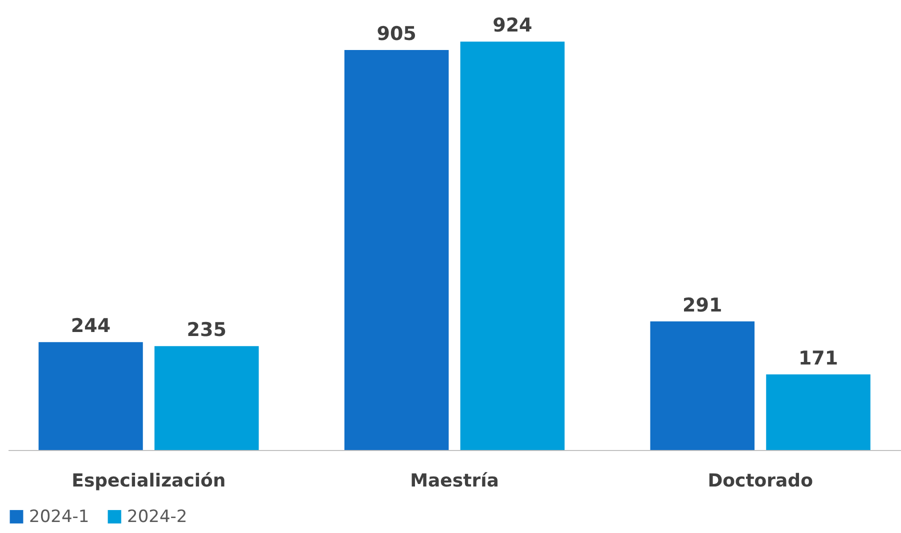 The width and height of the screenshot is (901, 533). What do you see at coordinates (760, 481) in the screenshot?
I see `x-tick-label: Doctorado` at bounding box center [760, 481].